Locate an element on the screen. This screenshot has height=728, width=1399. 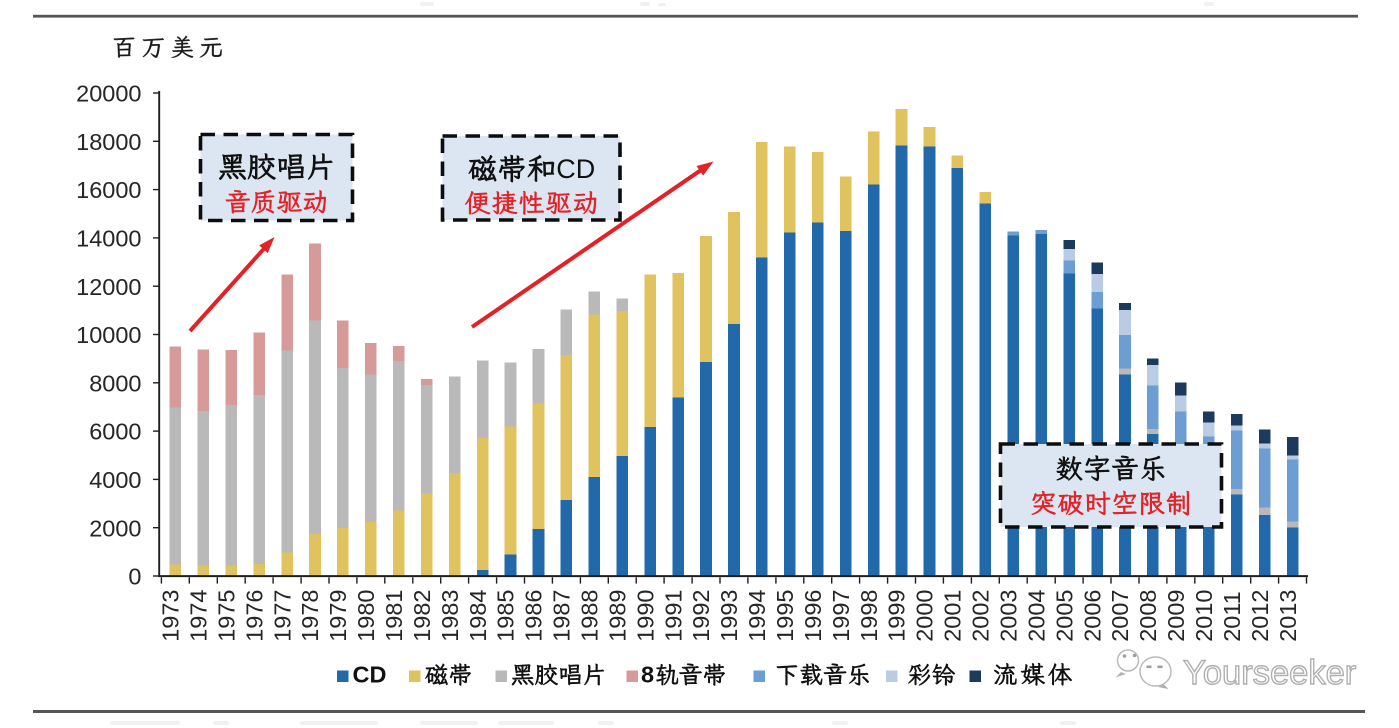
svg-text: 1994 is located at coordinates (757, 616).